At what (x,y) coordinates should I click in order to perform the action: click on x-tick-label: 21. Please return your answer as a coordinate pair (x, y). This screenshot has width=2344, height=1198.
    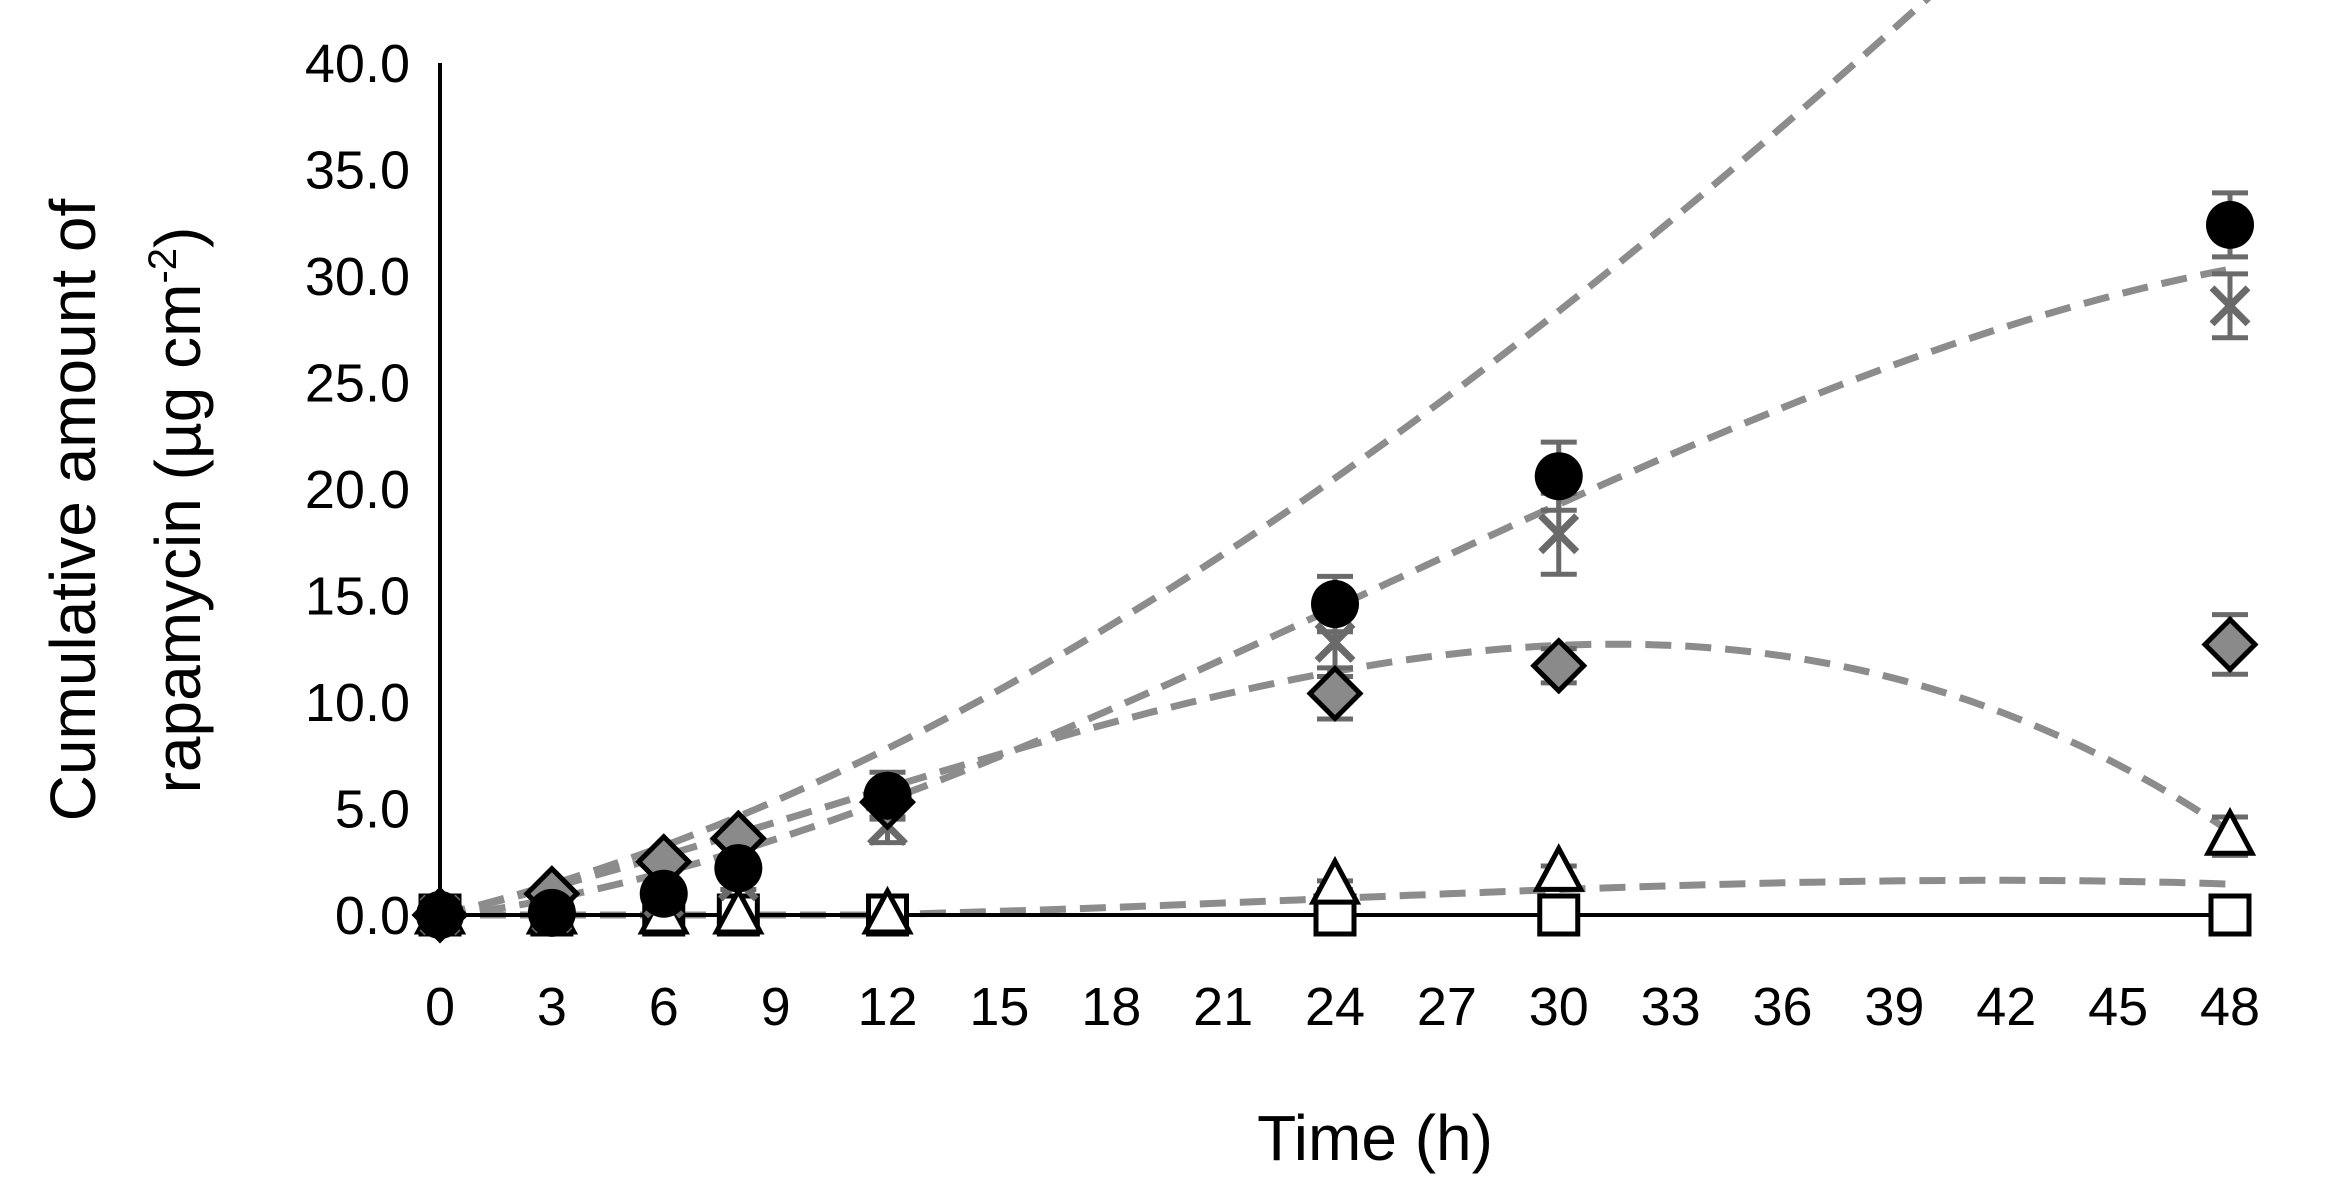
    Looking at the image, I should click on (1223, 1007).